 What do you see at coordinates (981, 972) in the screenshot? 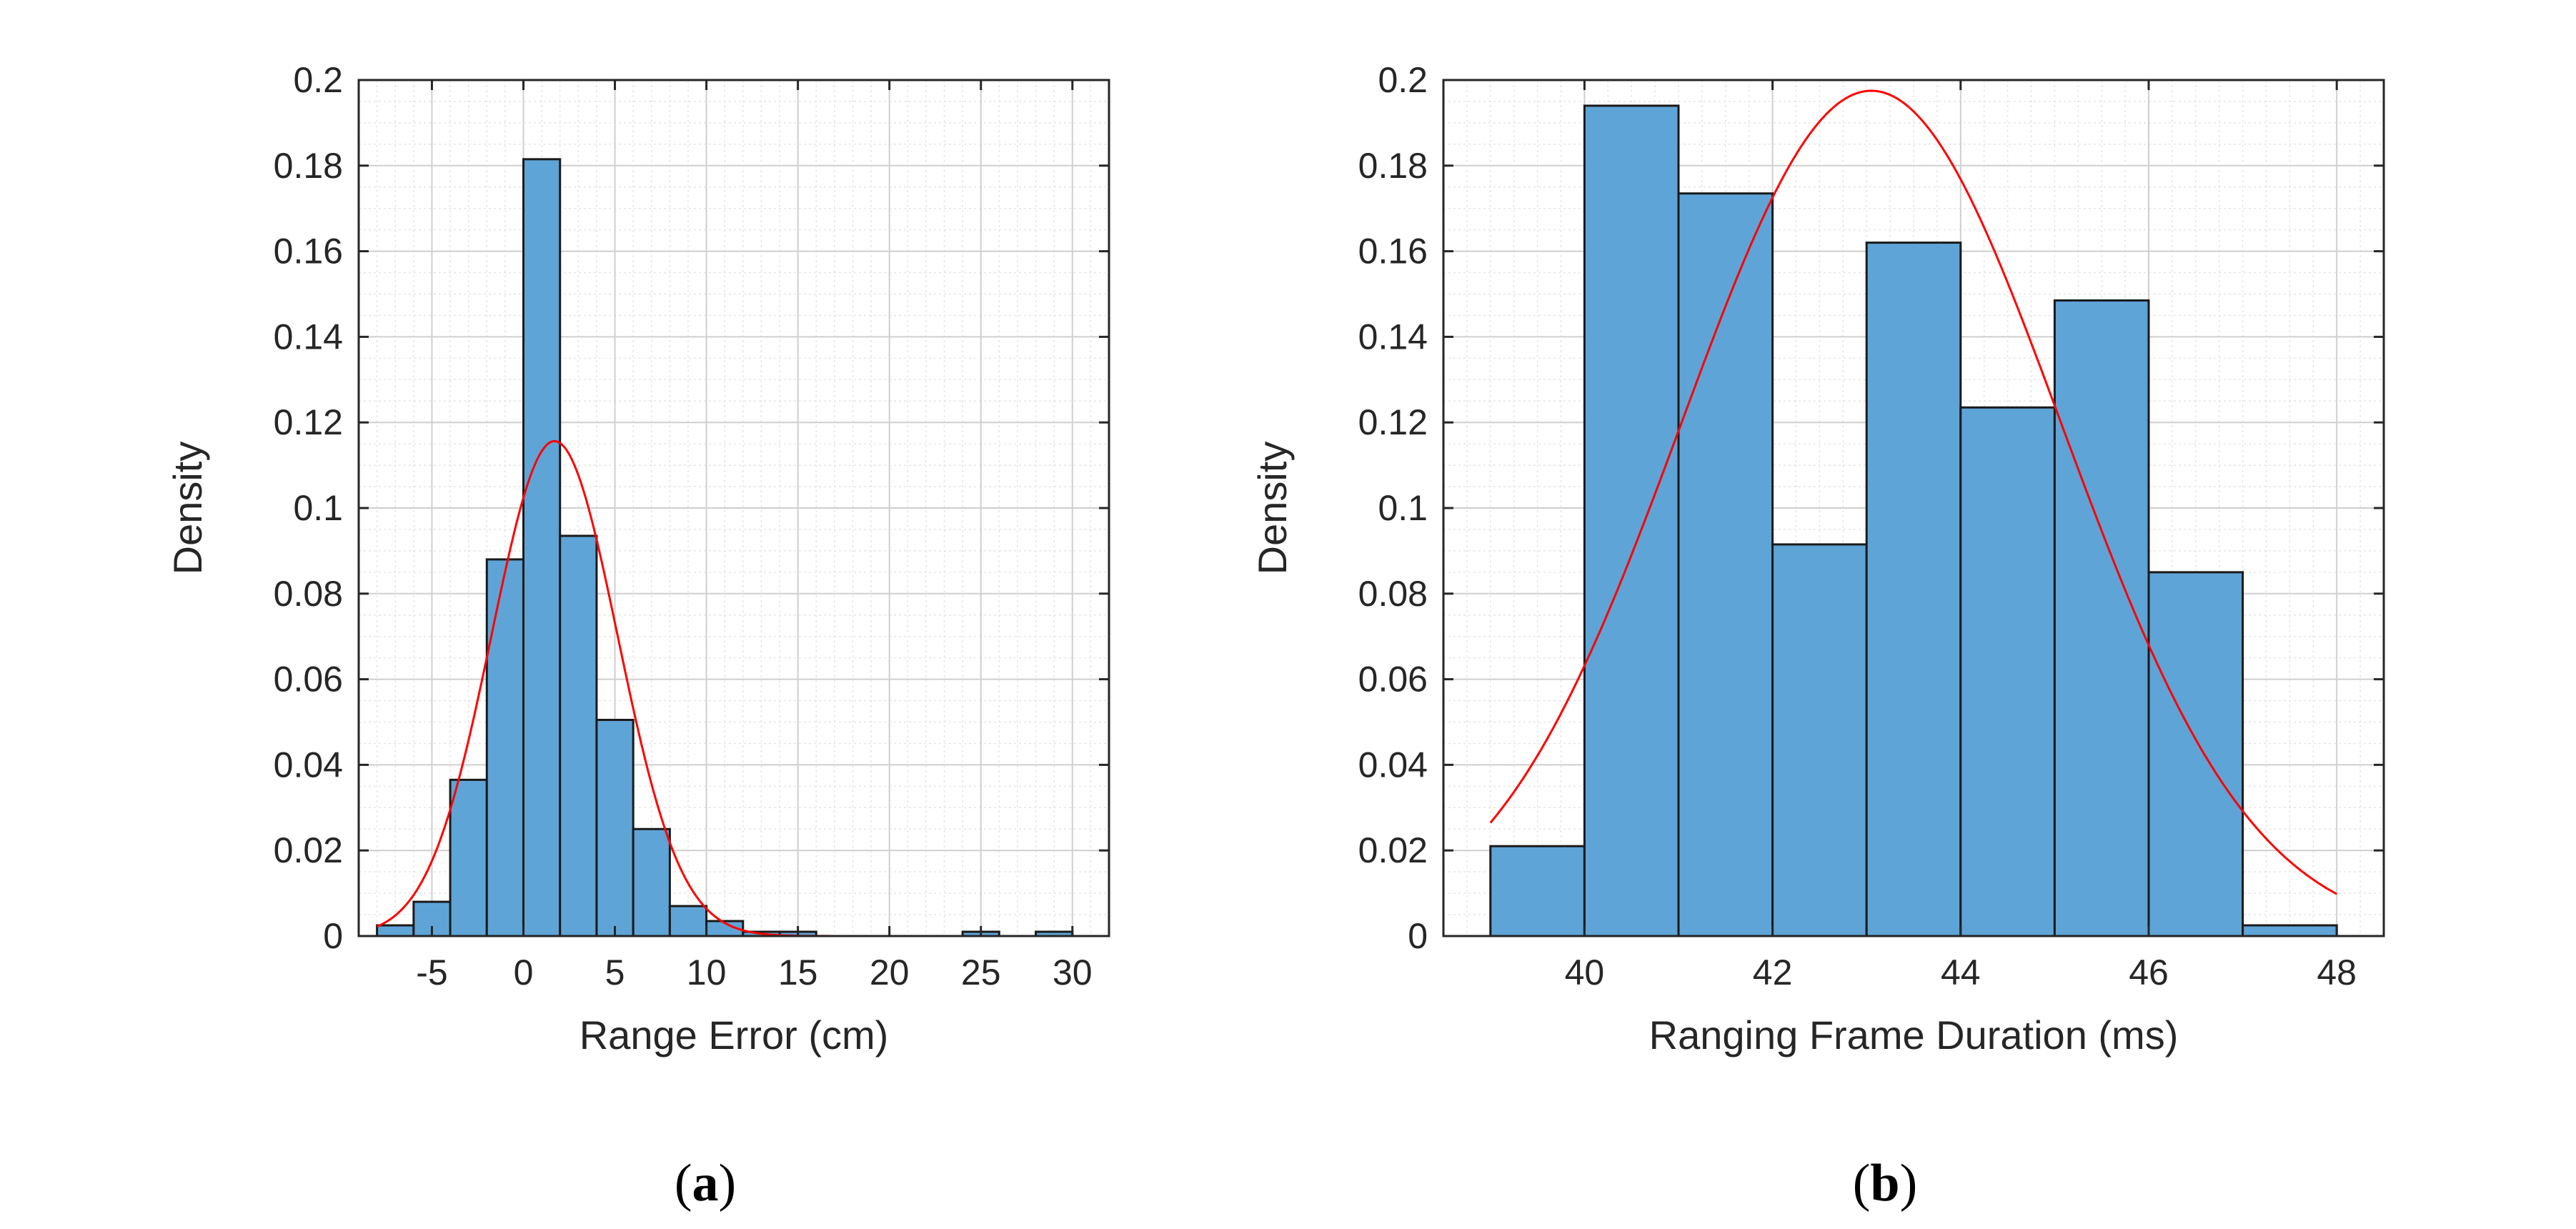
I see `x-tick-label: 25` at bounding box center [981, 972].